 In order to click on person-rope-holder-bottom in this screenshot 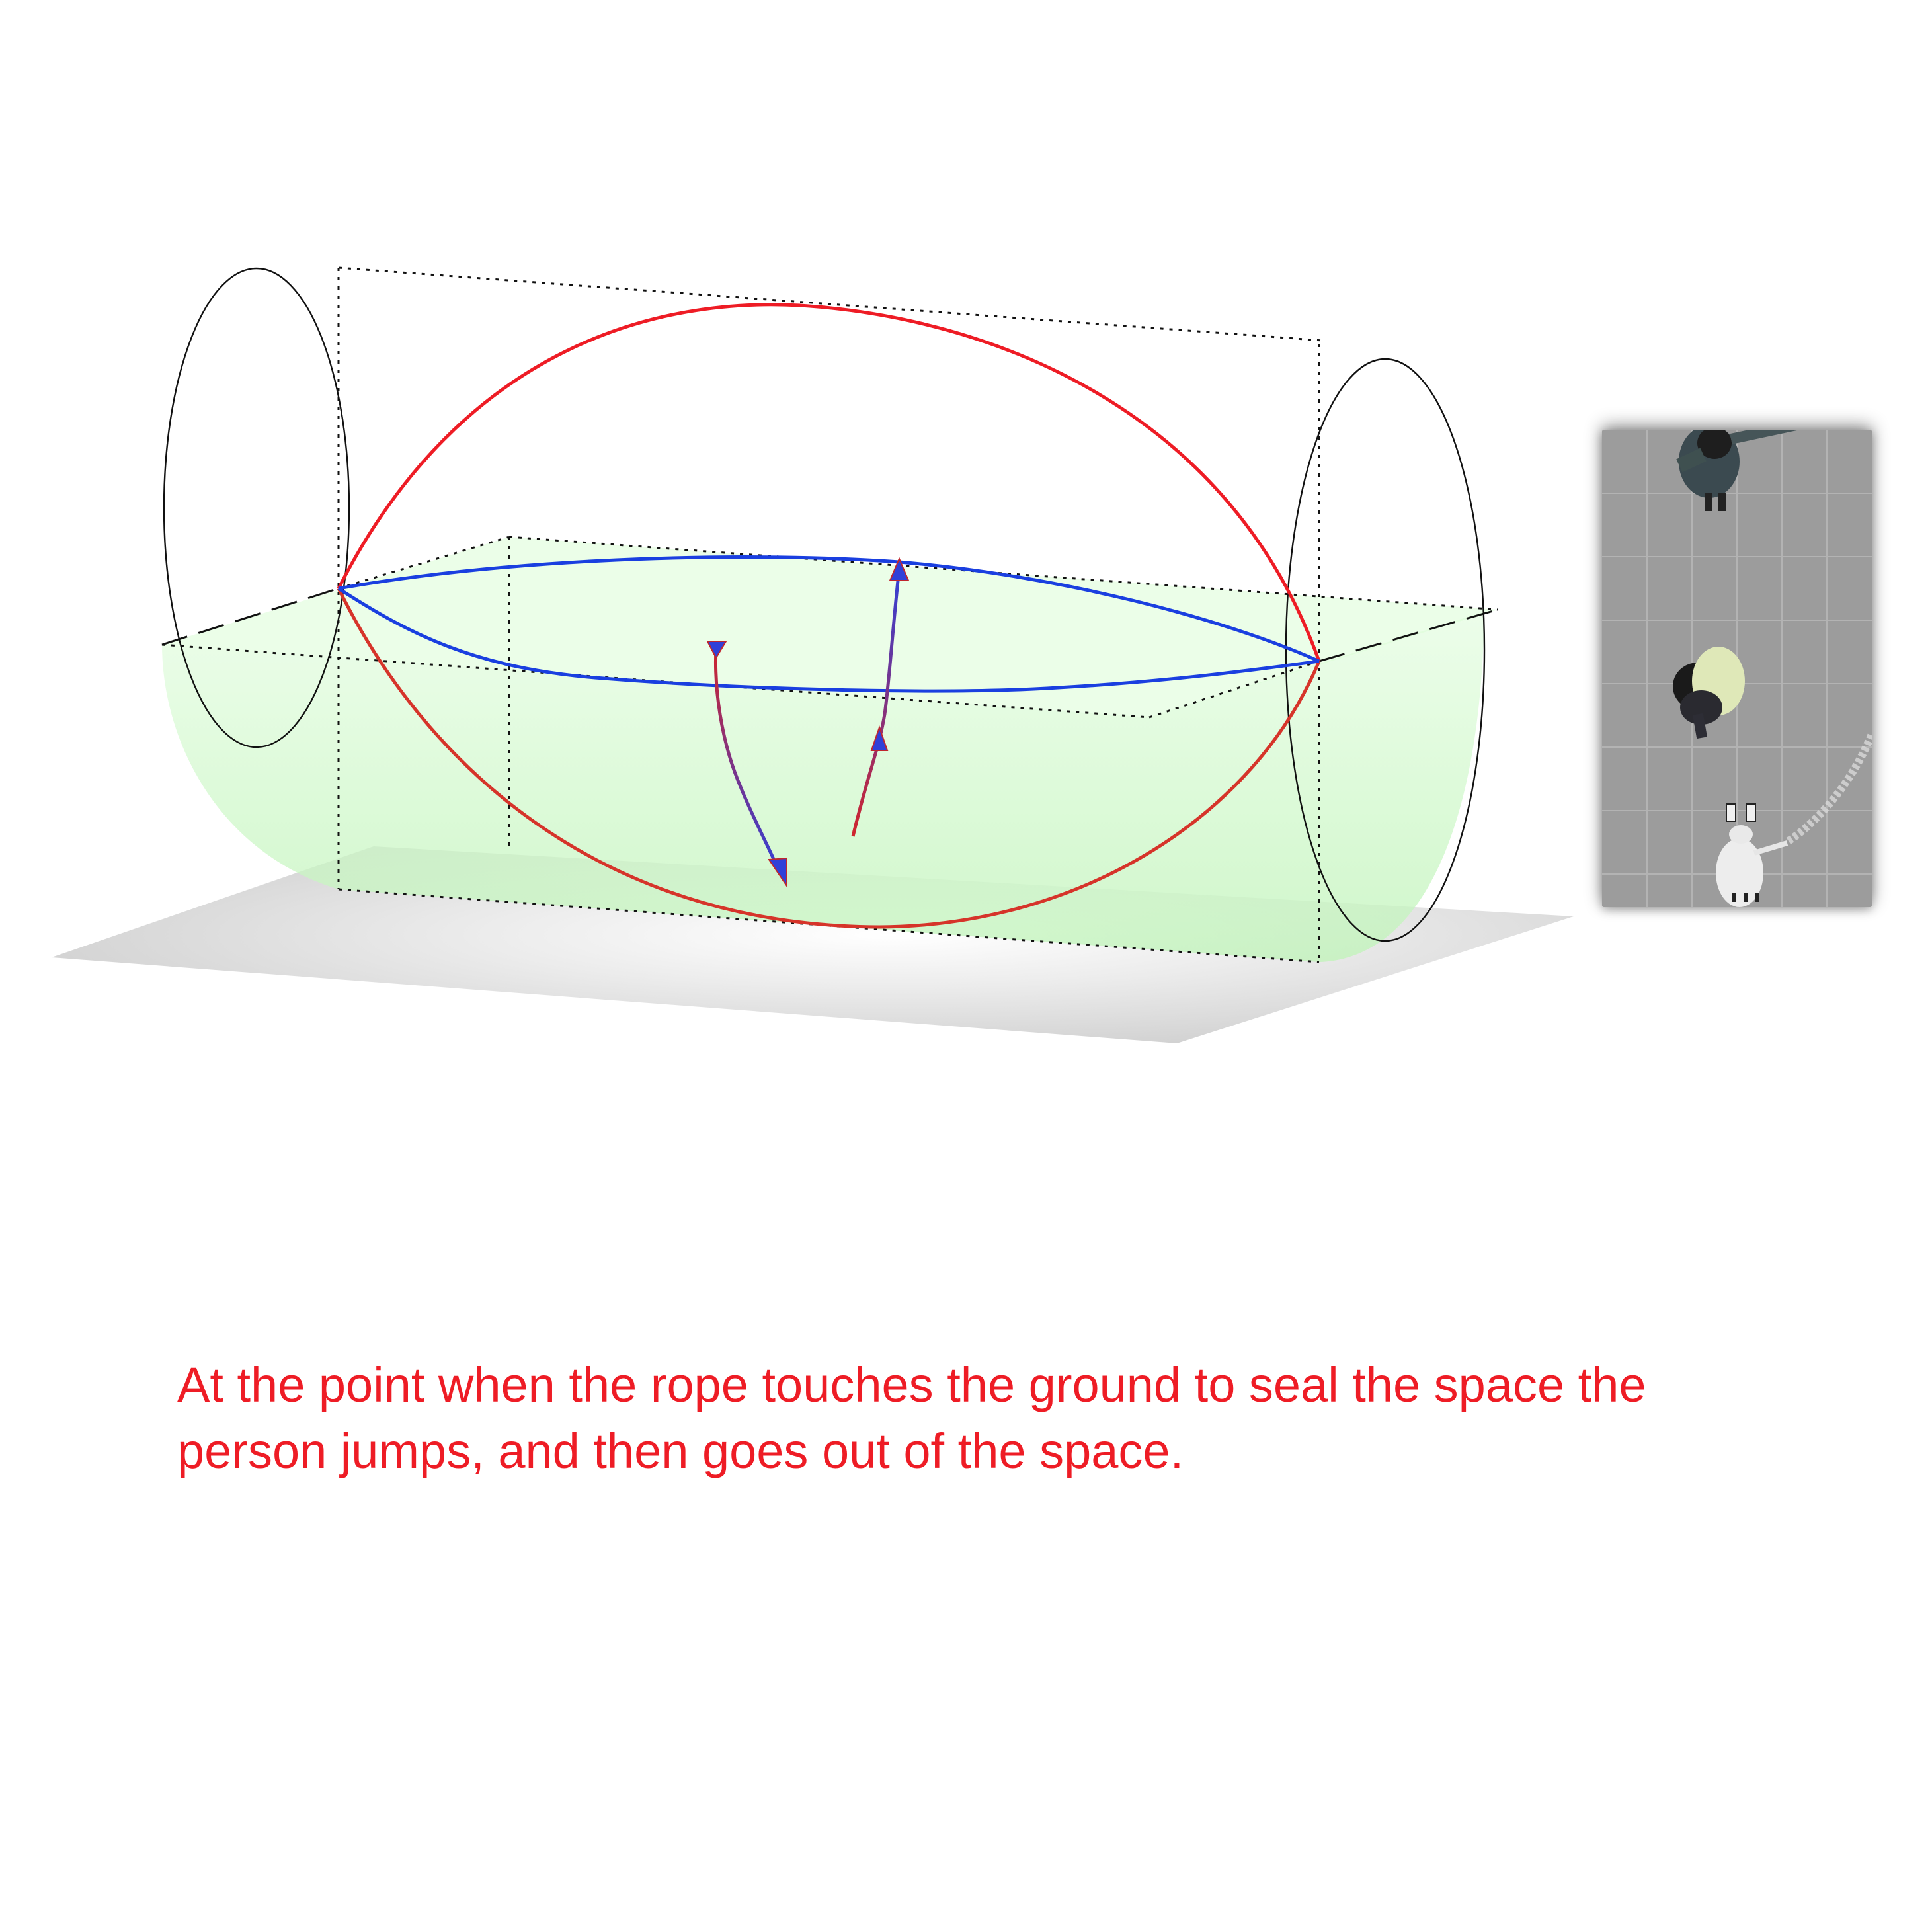, I will do `click(1752, 855)`.